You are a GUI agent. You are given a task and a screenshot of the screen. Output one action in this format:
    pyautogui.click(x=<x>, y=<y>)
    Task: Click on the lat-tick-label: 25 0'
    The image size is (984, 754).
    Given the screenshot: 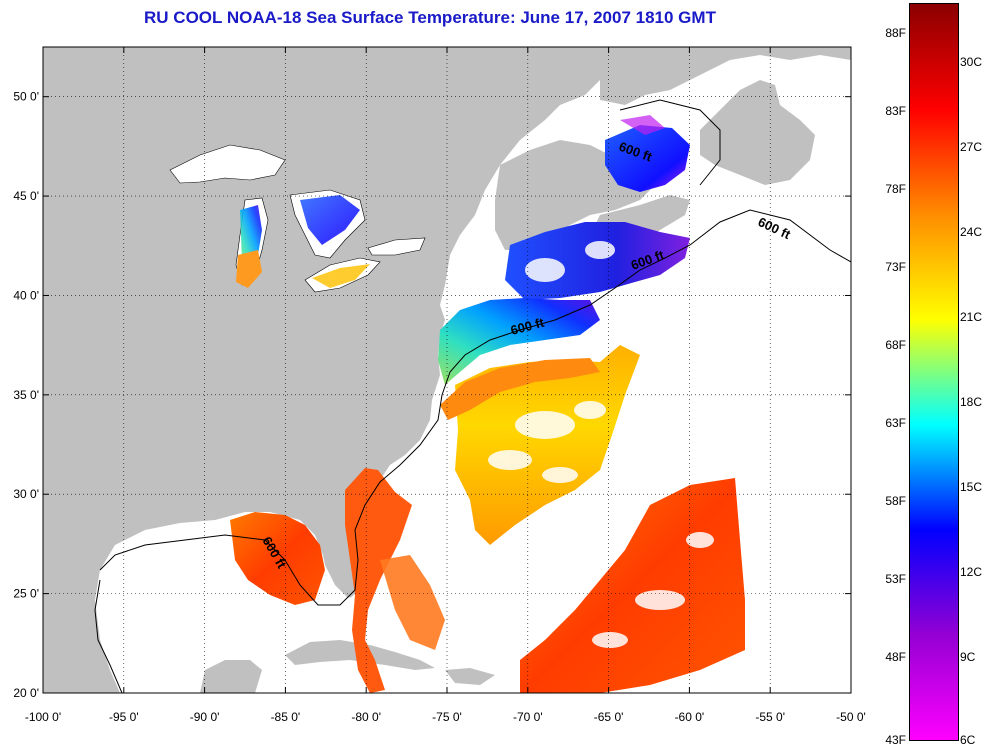 What is the action you would take?
    pyautogui.click(x=26, y=594)
    